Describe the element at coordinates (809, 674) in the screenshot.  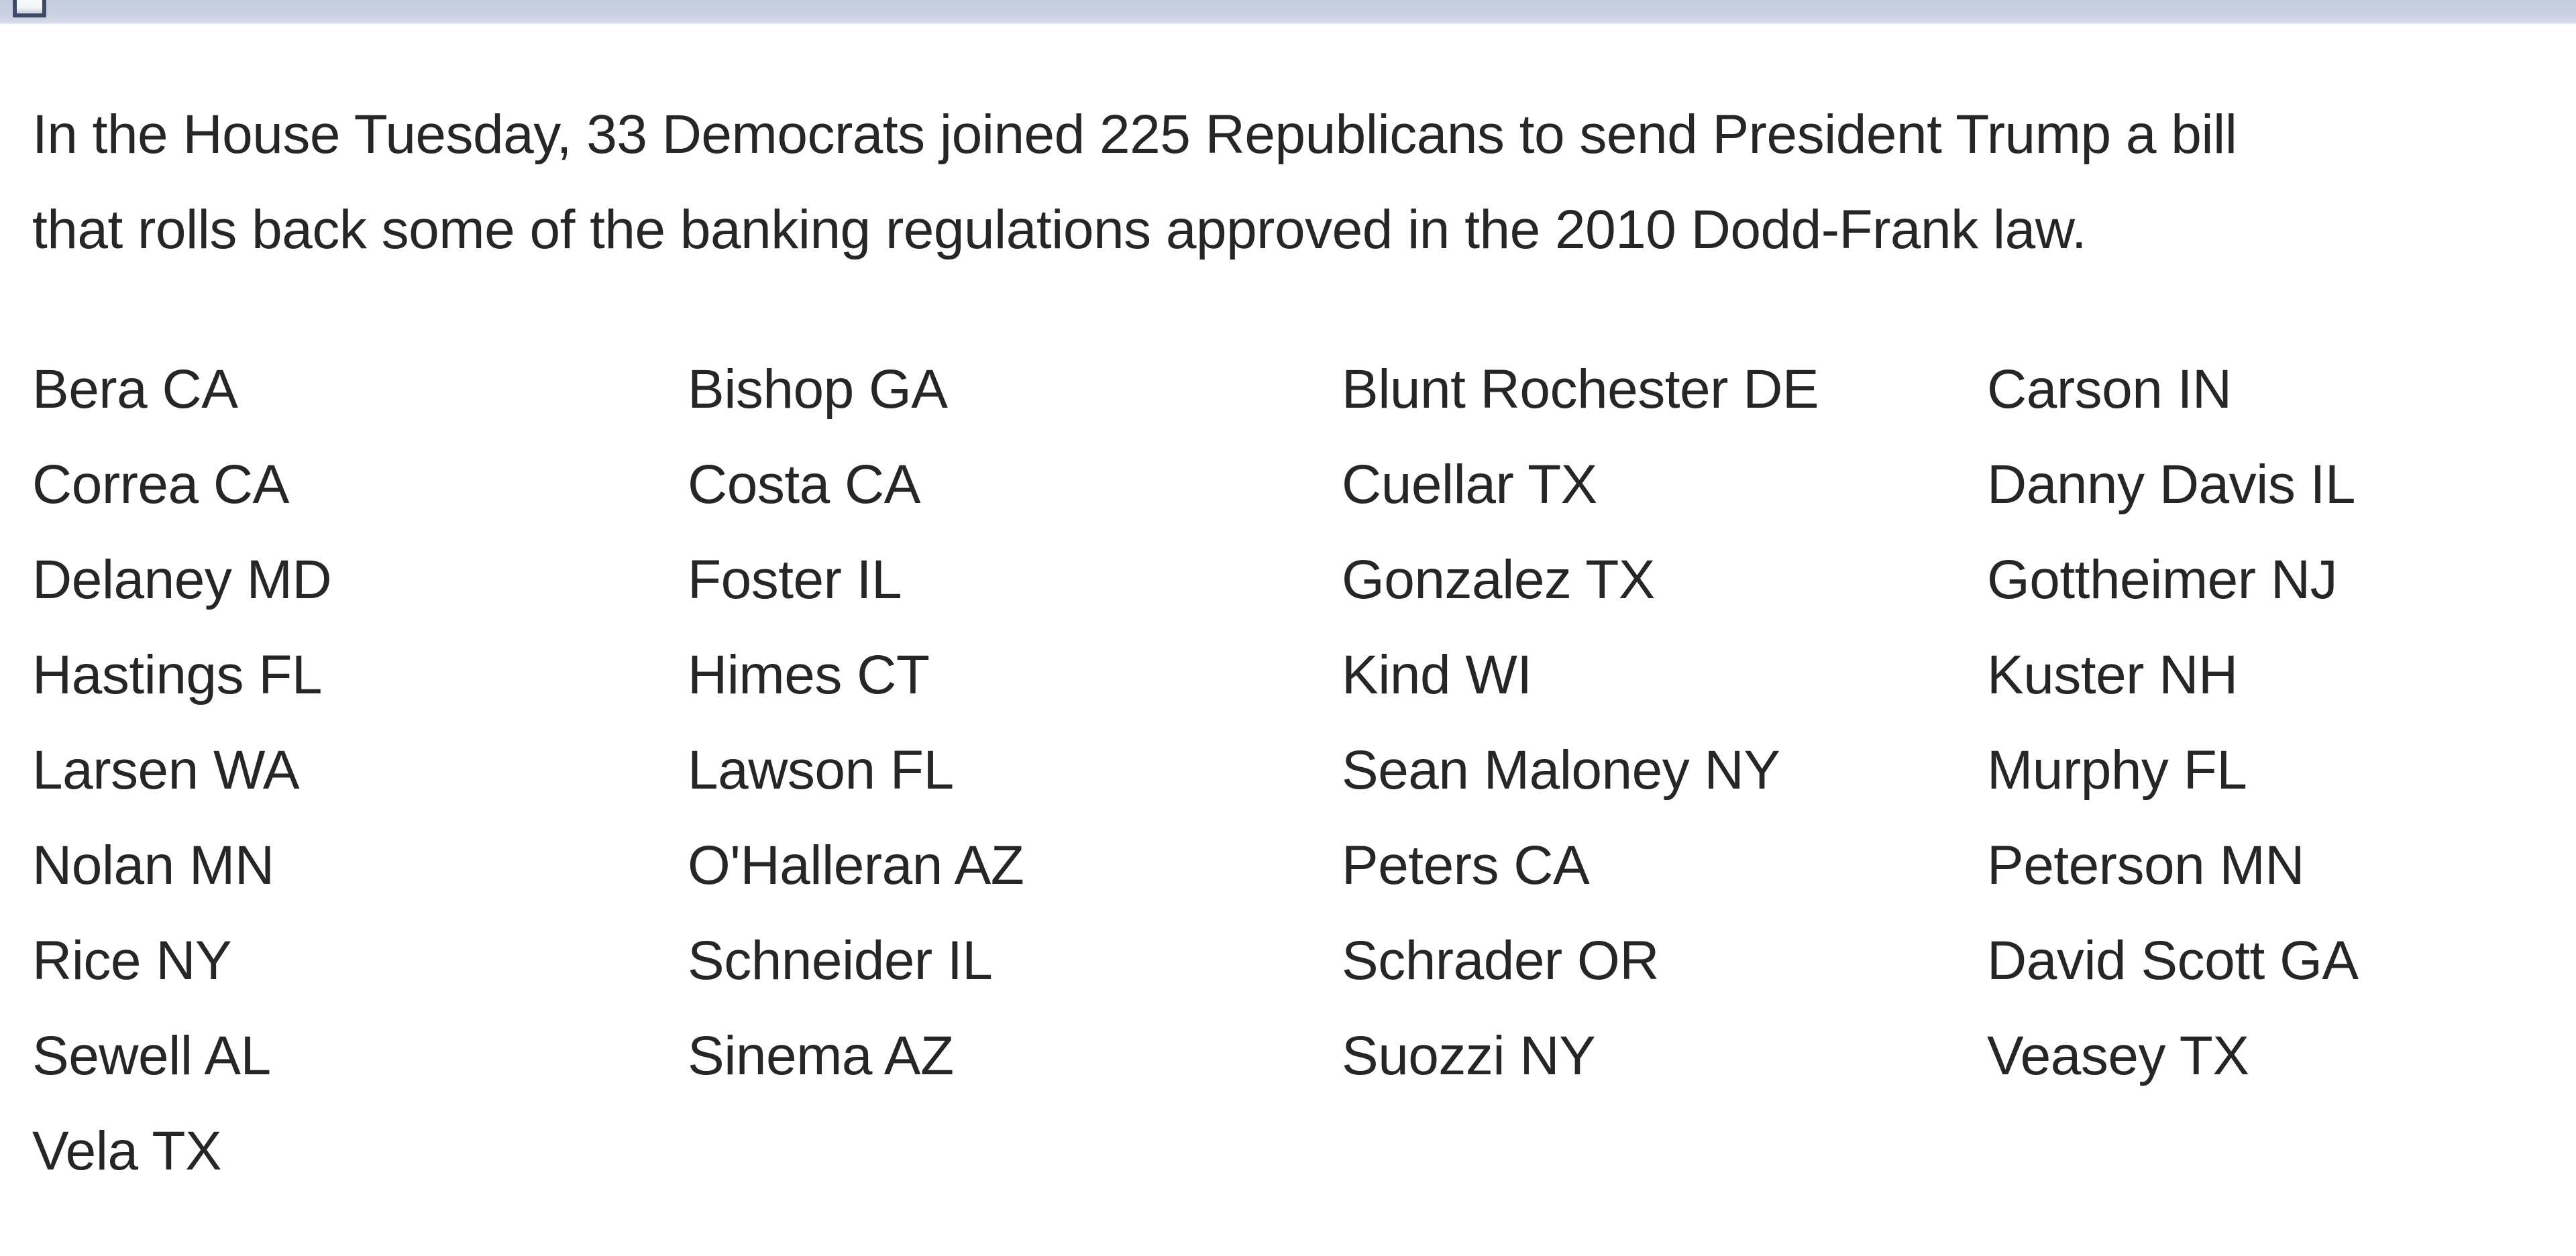
I see `legislator-item: Himes CT` at that location.